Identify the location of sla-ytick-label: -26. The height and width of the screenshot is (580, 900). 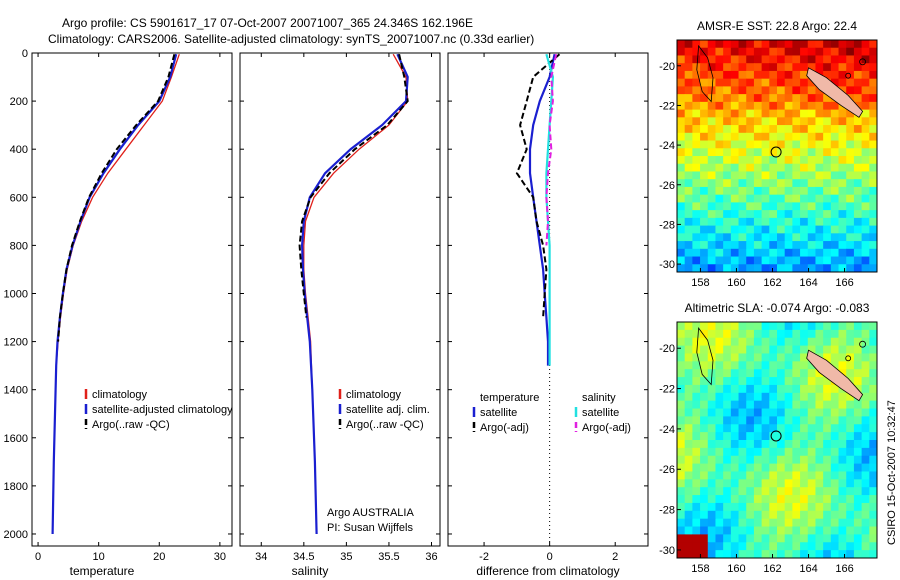
(667, 470).